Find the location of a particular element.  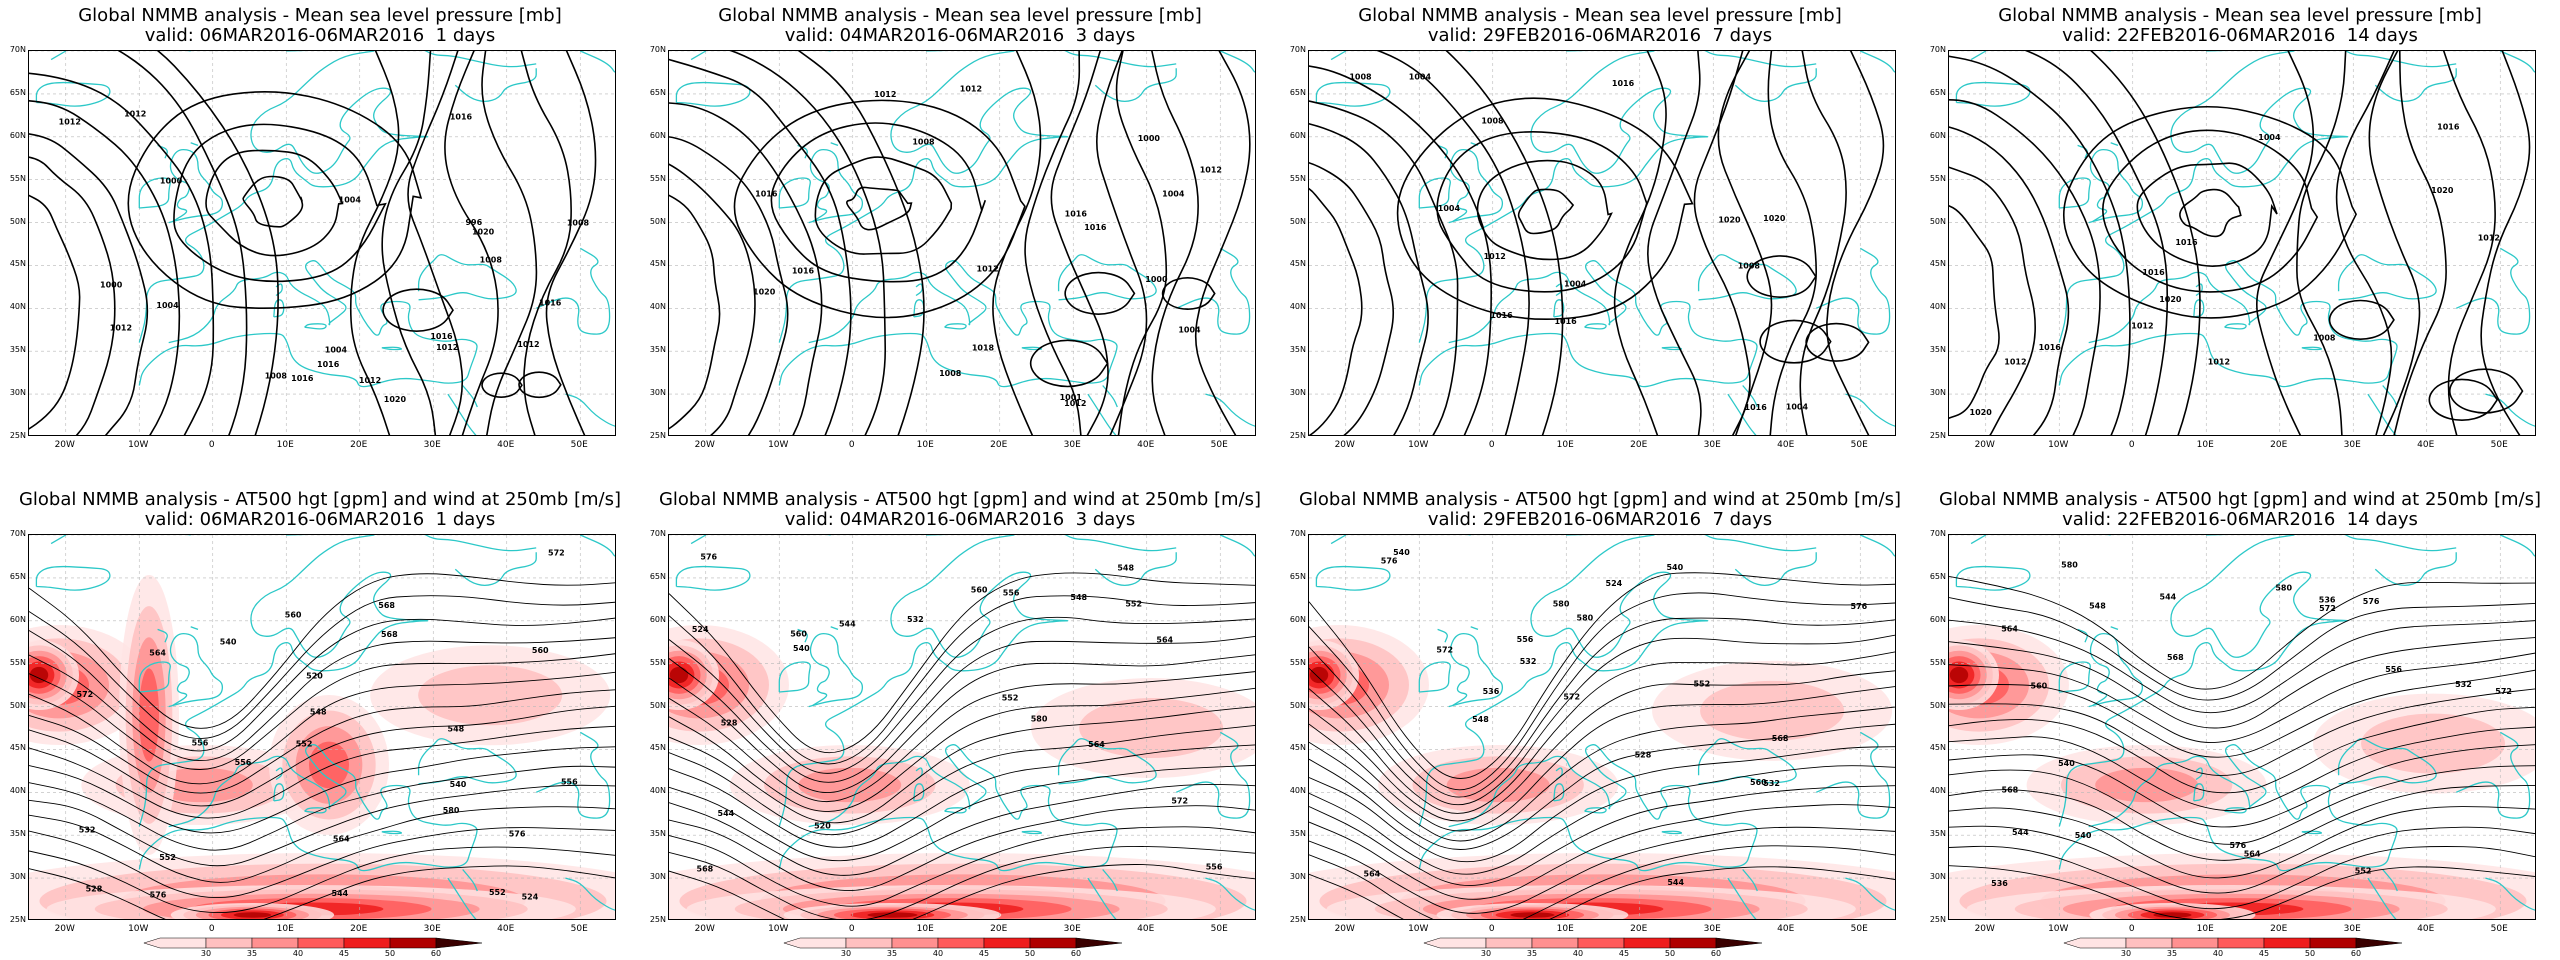

lat-tick-label: 60N is located at coordinates (1297, 135).